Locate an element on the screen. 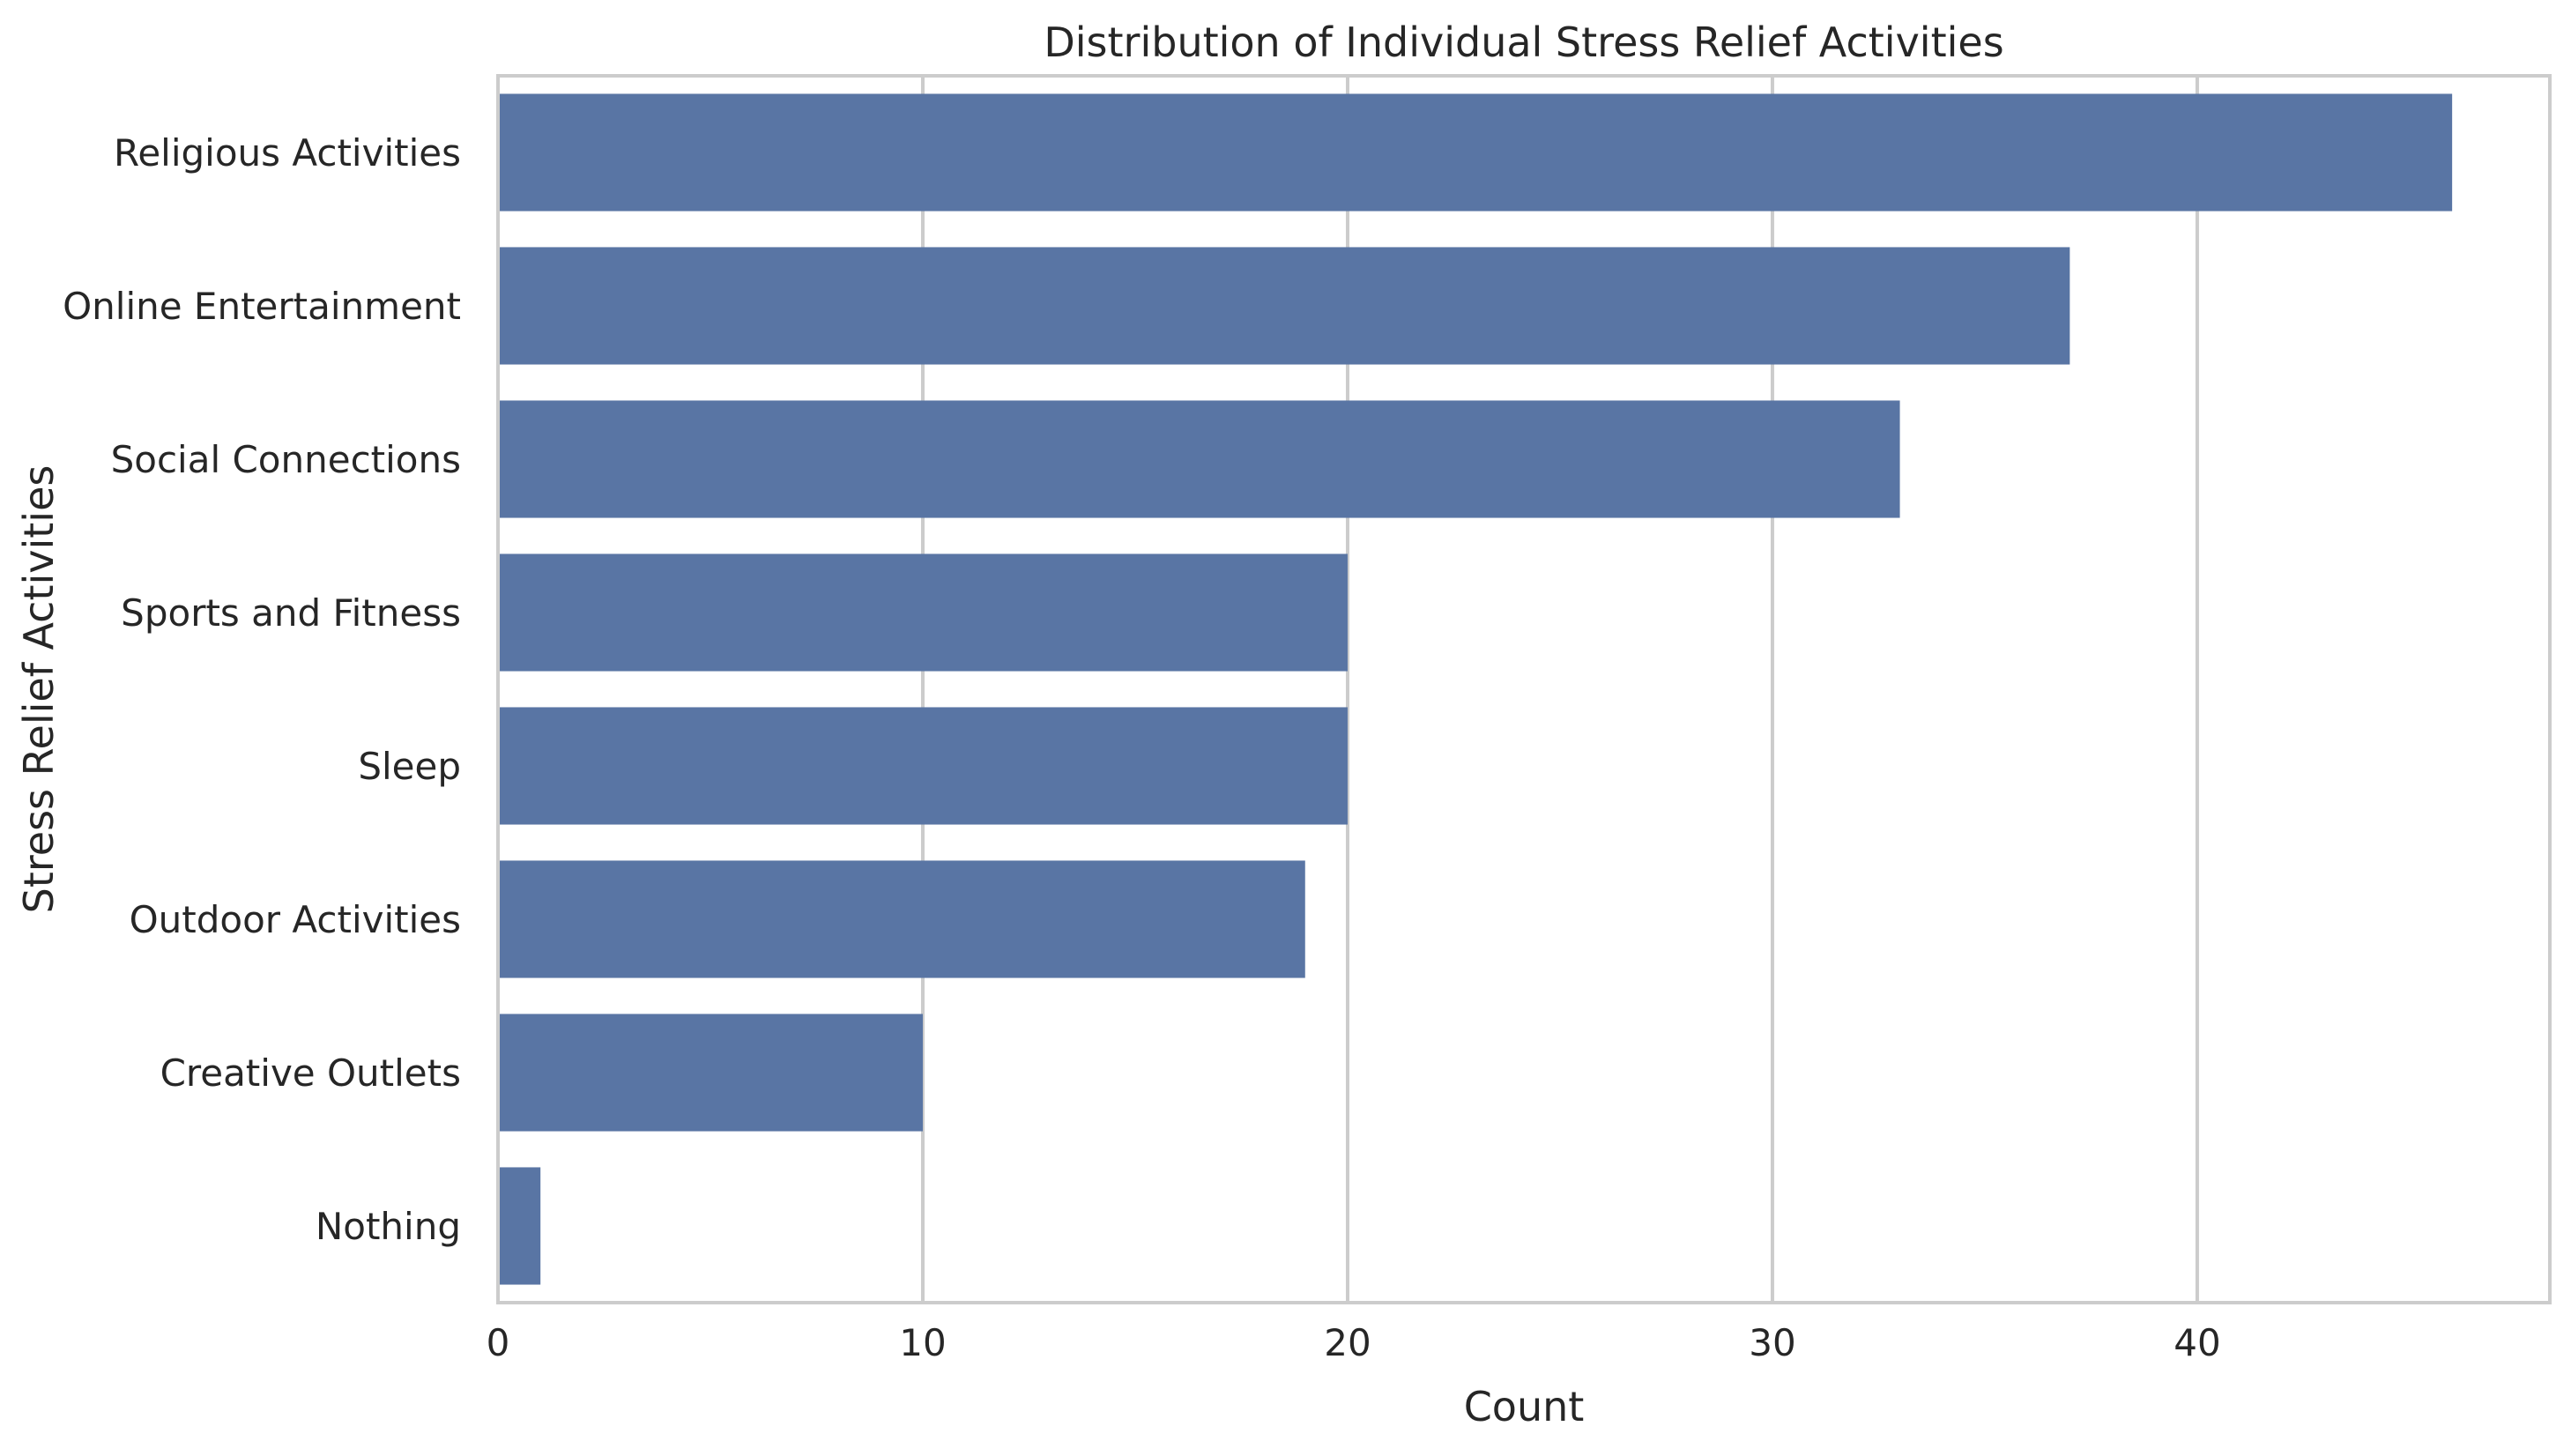 This screenshot has height=1456, width=2571. x-tick-label: 10 is located at coordinates (922, 1342).